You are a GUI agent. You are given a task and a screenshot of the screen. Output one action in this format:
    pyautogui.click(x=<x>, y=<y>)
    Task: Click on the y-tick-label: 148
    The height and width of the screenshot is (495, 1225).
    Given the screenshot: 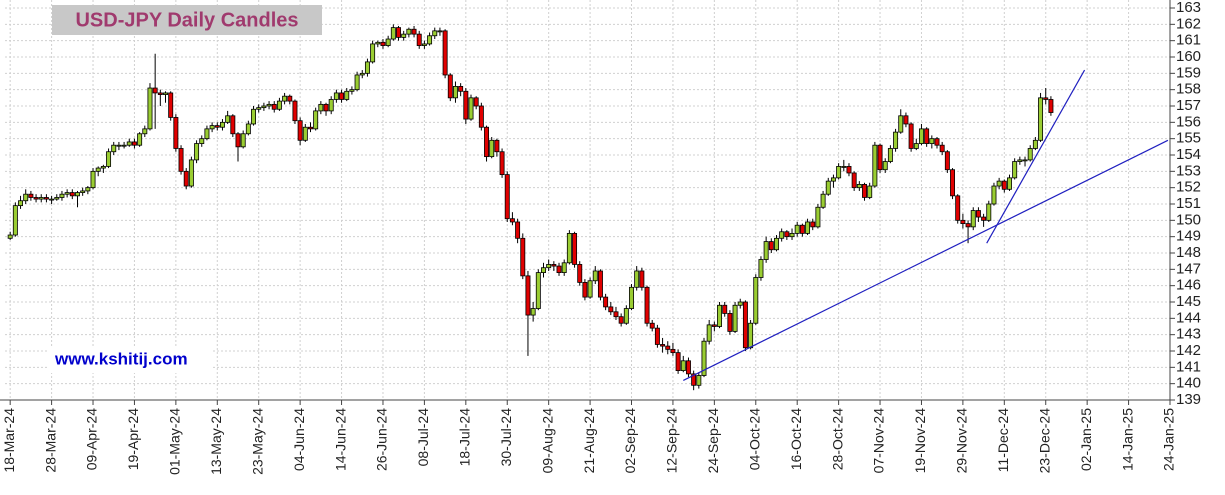 What is the action you would take?
    pyautogui.click(x=1188, y=252)
    